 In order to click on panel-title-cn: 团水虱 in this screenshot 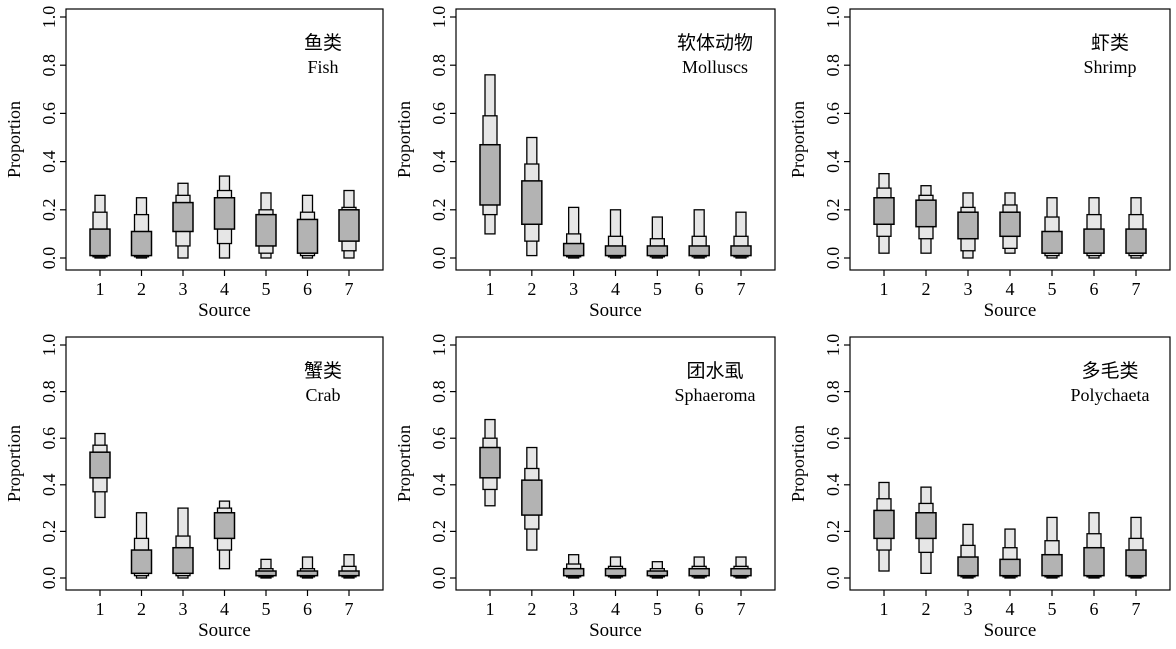, I will do `click(714, 371)`.